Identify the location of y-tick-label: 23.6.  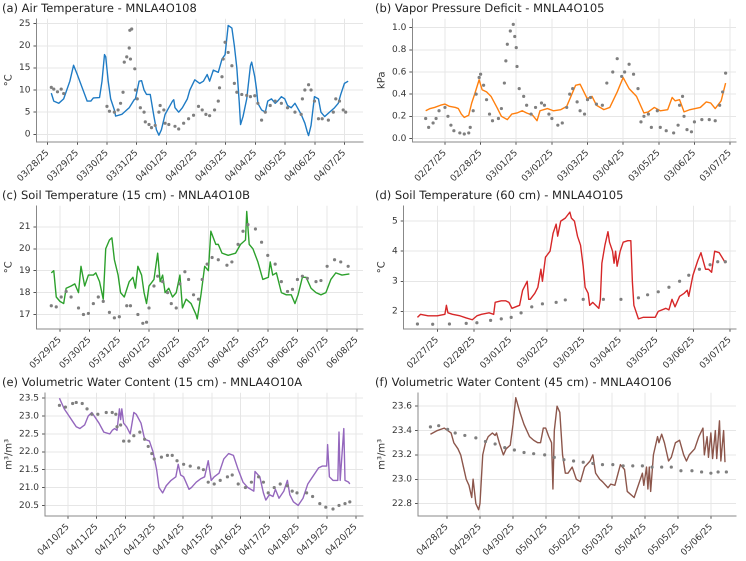
(402, 407).